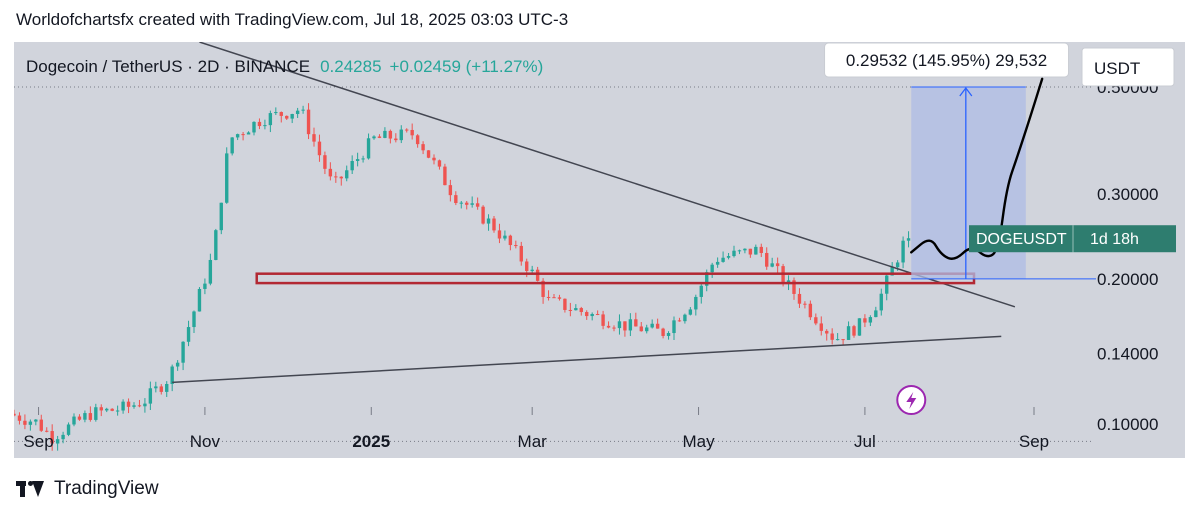 The width and height of the screenshot is (1200, 516). Describe the element at coordinates (106, 488) in the screenshot. I see `footer-brand: TradingView` at that location.